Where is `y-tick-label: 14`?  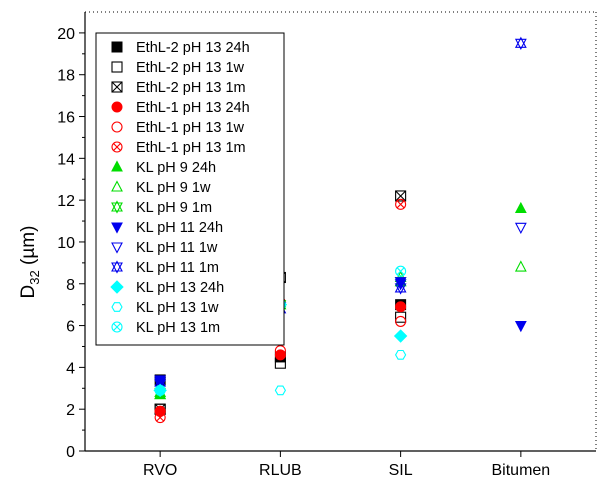
y-tick-label: 14 is located at coordinates (66, 159).